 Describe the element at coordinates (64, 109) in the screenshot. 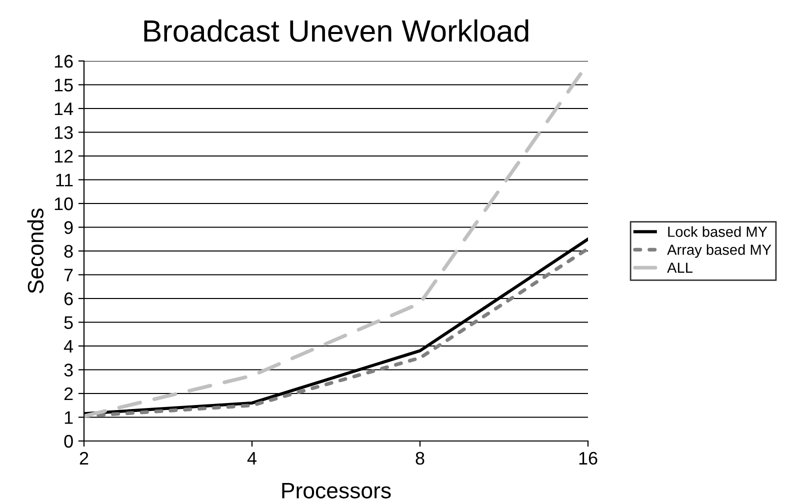

I see `y-tick-label: 14` at that location.